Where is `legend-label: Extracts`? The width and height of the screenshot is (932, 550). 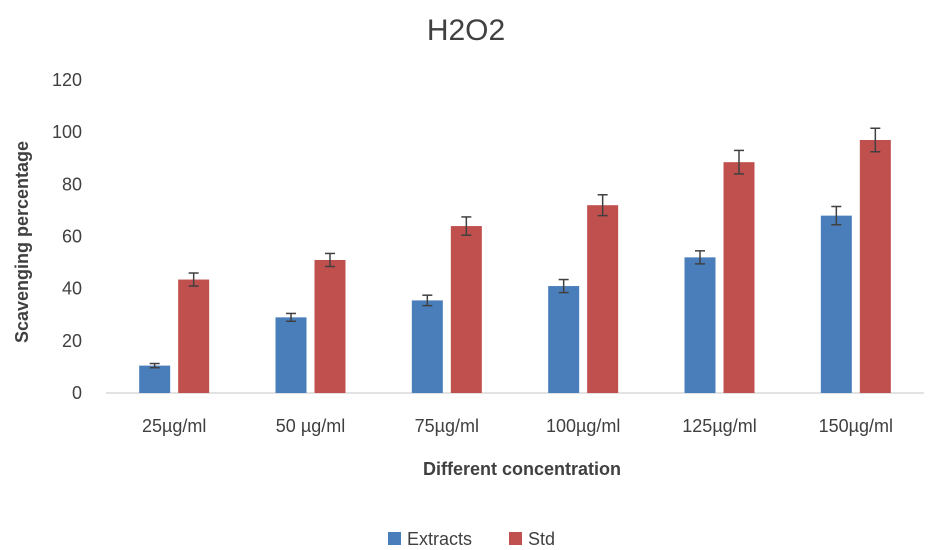
legend-label: Extracts is located at coordinates (439, 539).